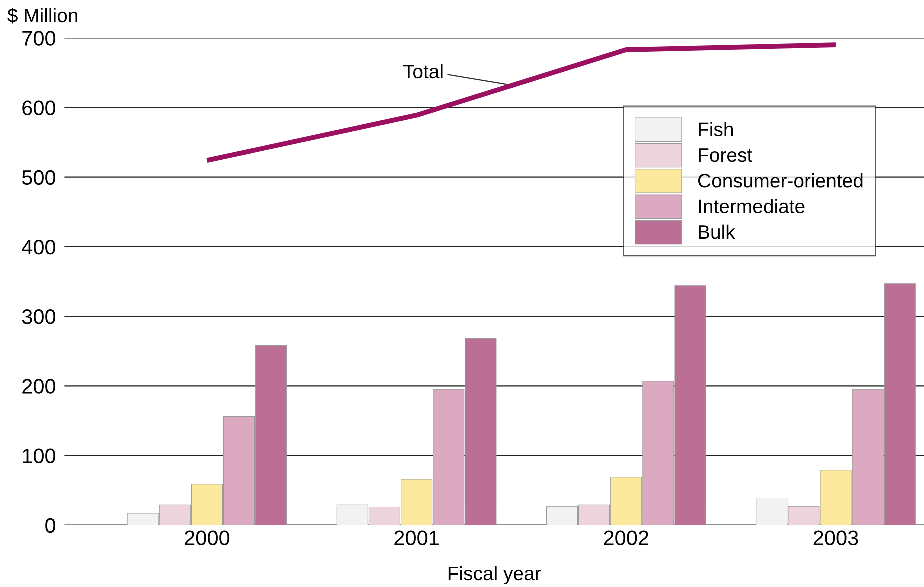 This screenshot has width=924, height=587. I want to click on legend-label: Intermediate, so click(752, 206).